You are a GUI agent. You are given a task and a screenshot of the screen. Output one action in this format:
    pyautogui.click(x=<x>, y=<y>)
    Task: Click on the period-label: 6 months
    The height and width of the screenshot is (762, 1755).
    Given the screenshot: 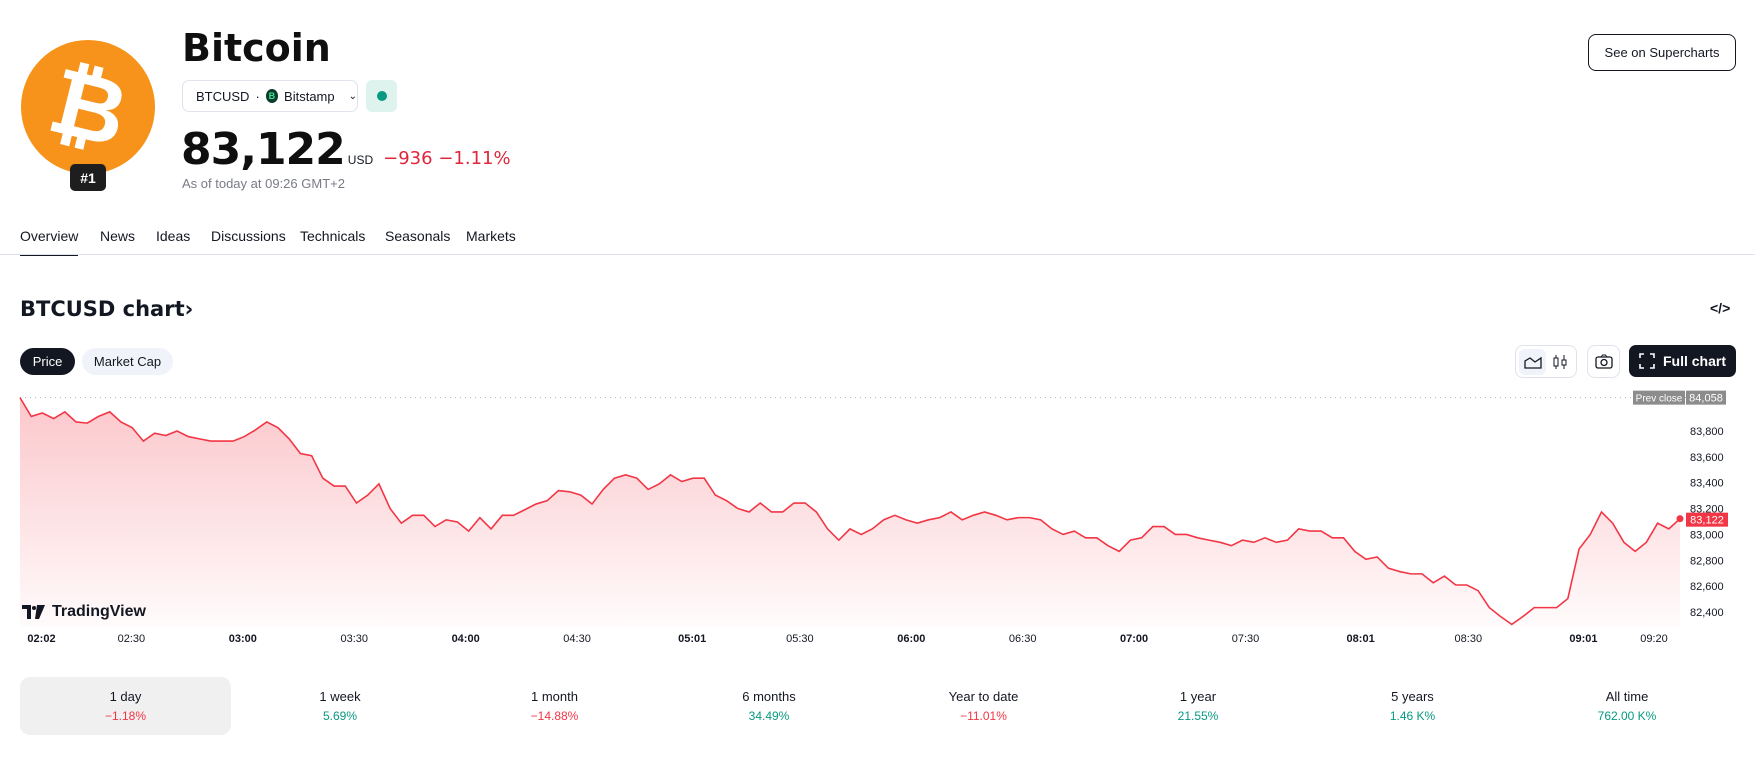 What is the action you would take?
    pyautogui.click(x=769, y=696)
    